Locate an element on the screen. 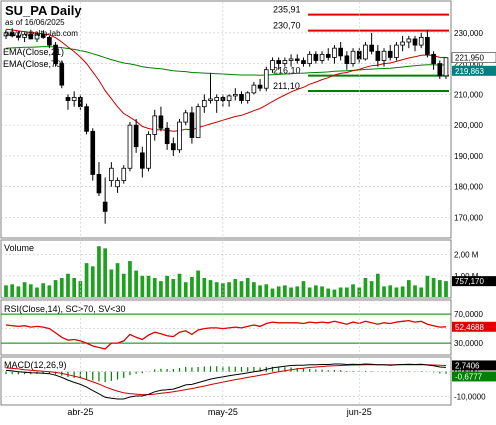 The width and height of the screenshot is (496, 425). macd-signal-label: -0,6777 is located at coordinates (469, 376).